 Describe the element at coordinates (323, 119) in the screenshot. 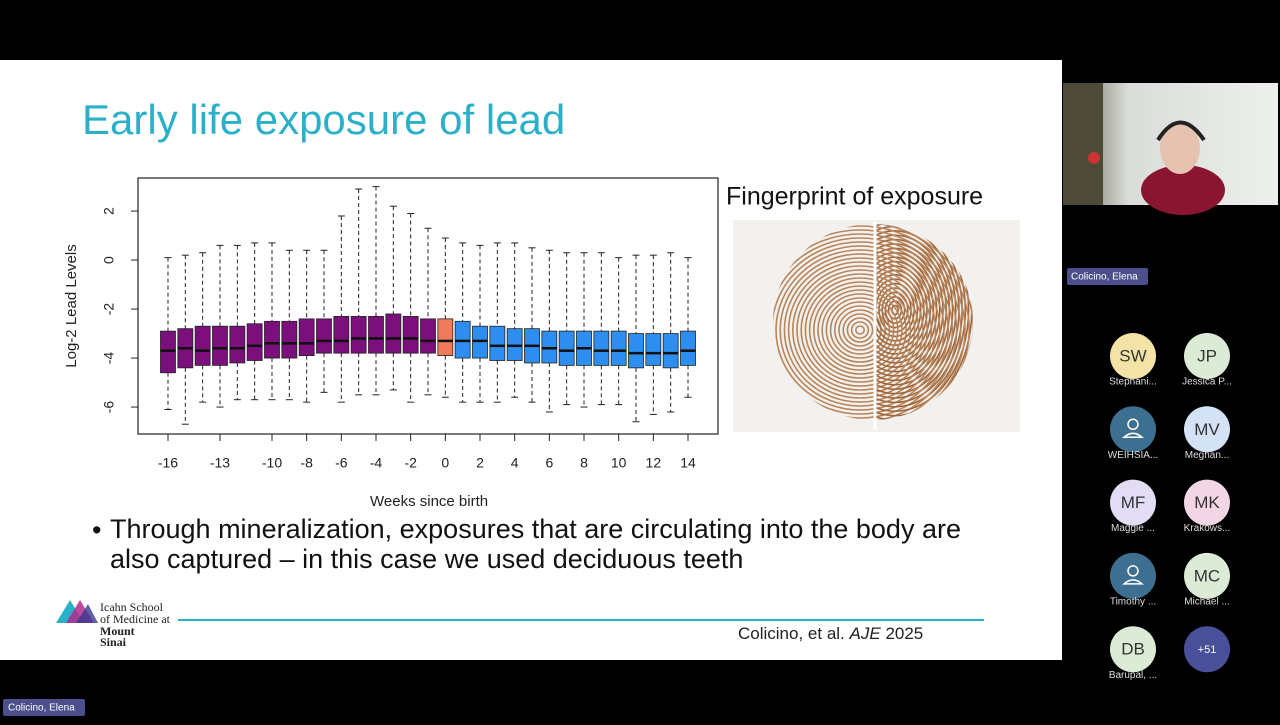

I see `slide-title: Early life exposure of lead` at that location.